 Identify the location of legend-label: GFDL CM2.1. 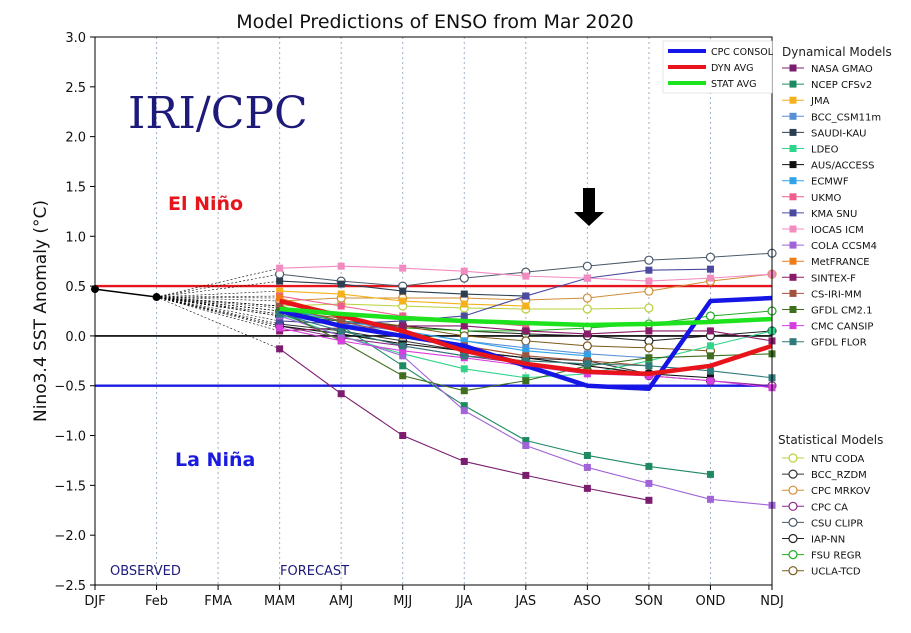
(841, 311).